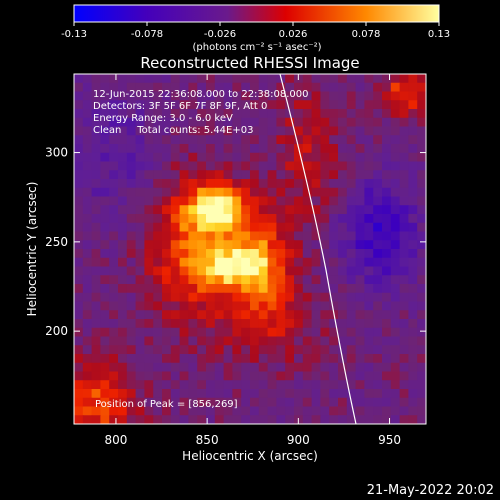 The image size is (500, 500). What do you see at coordinates (147, 34) in the screenshot?
I see `colorbar-tick-label: -0.078` at bounding box center [147, 34].